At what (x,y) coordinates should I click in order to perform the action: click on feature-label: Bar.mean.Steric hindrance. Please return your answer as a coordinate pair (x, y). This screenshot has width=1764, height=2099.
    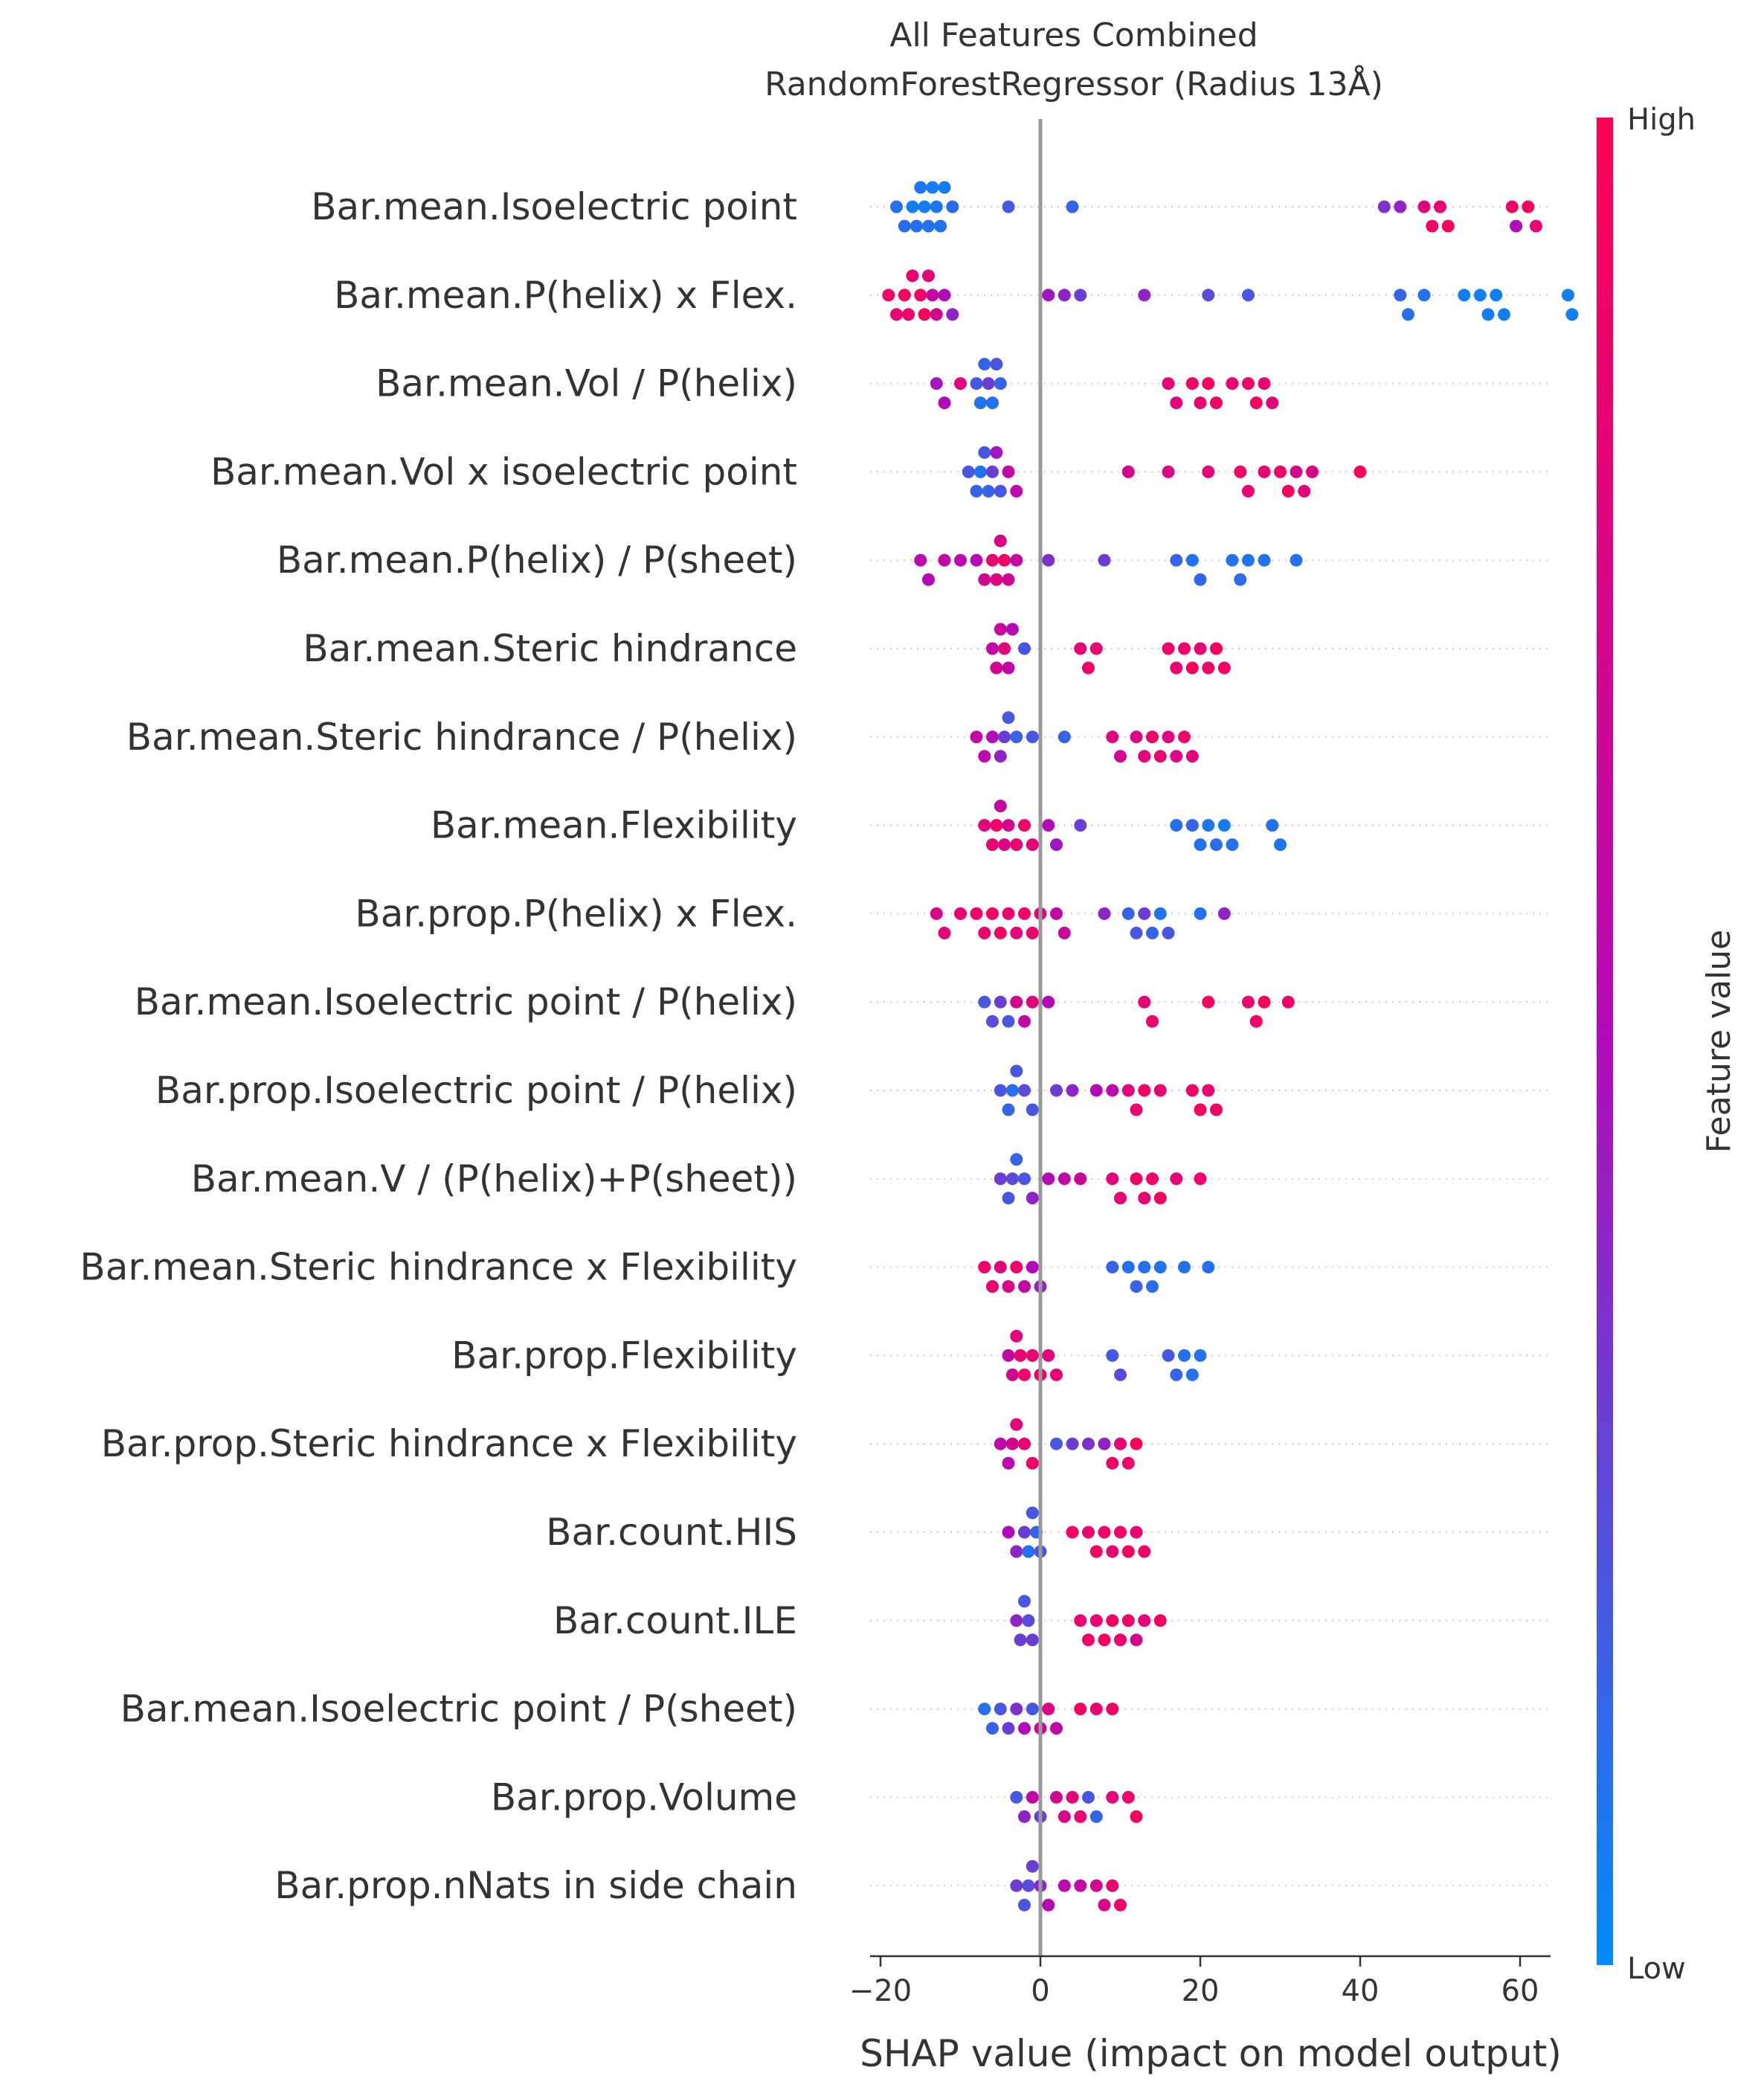
    Looking at the image, I should click on (550, 648).